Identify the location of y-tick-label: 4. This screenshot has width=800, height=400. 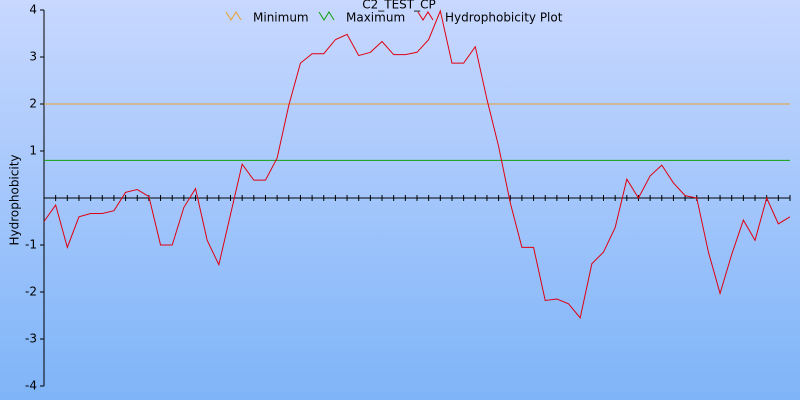
(33, 10).